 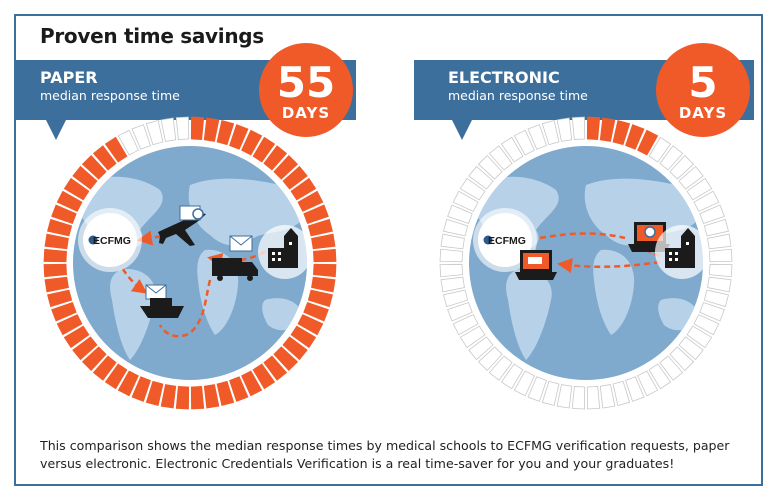 I want to click on electronic-route-top, so click(x=582, y=236).